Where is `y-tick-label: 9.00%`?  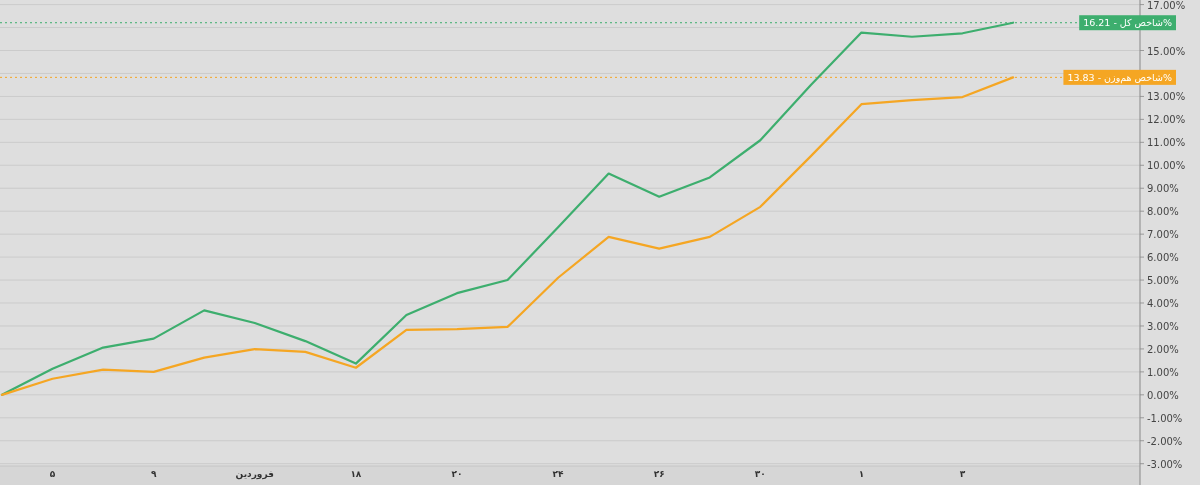 y-tick-label: 9.00% is located at coordinates (1163, 189).